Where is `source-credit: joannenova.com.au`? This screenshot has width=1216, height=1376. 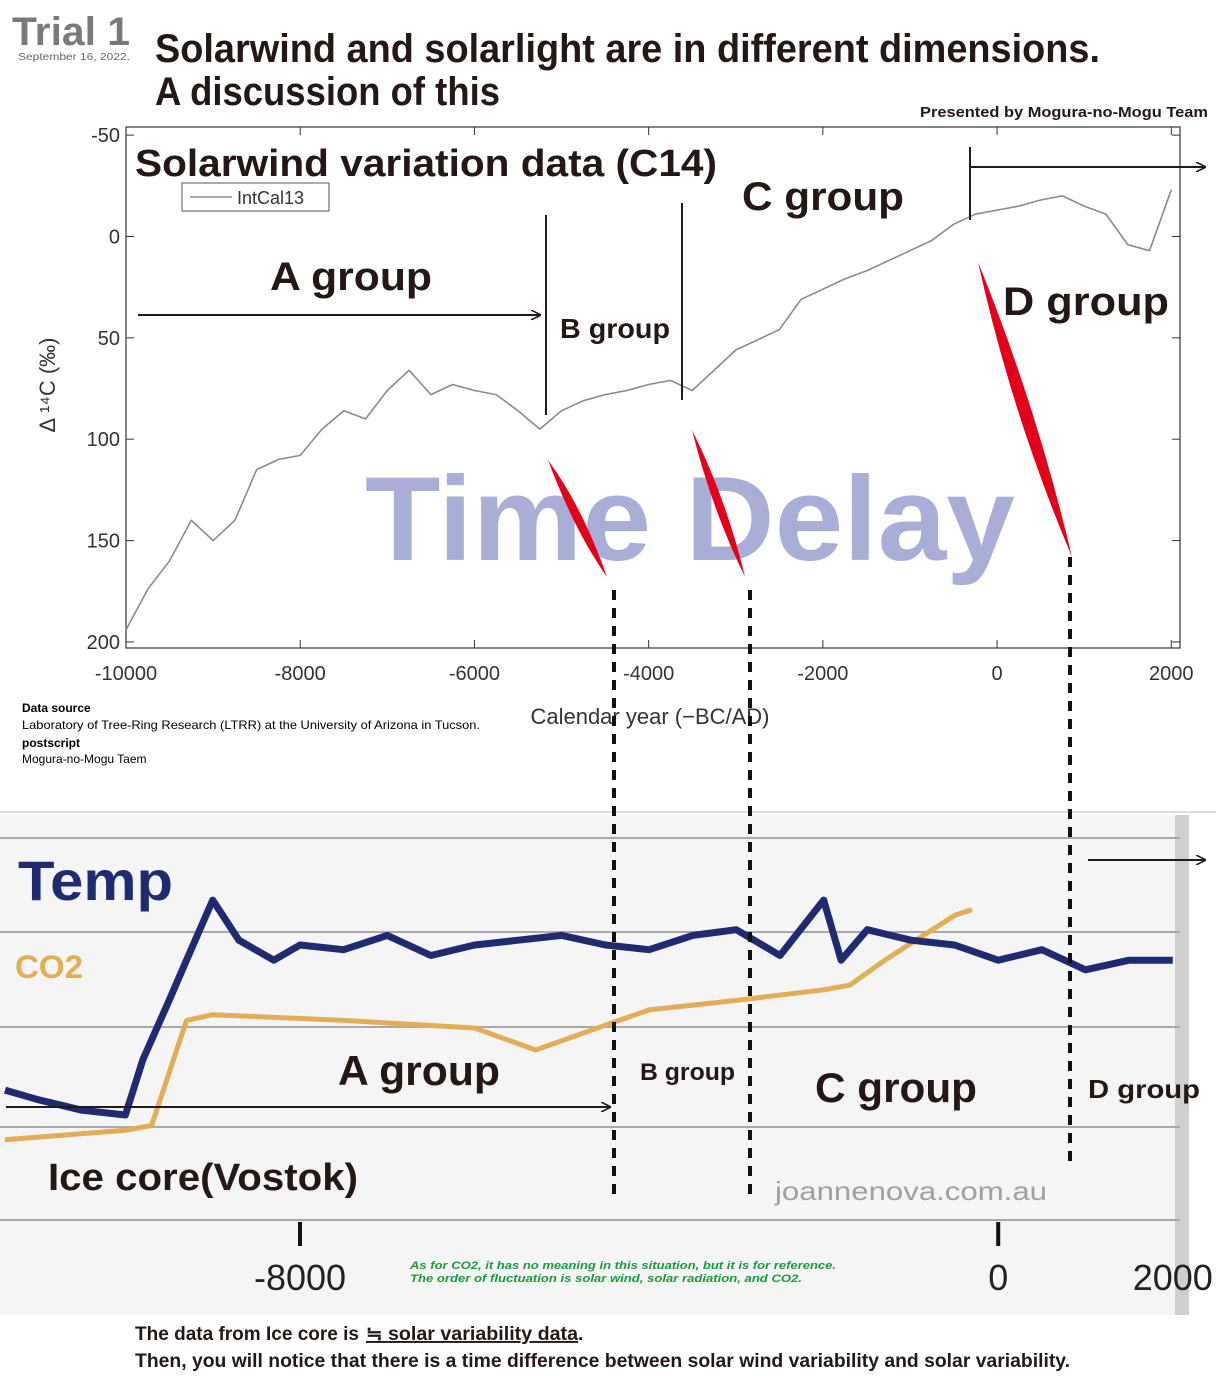
source-credit: joannenova.com.au is located at coordinates (910, 1191).